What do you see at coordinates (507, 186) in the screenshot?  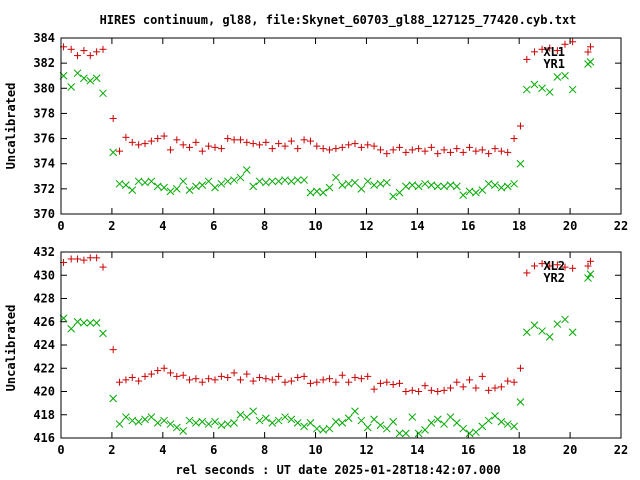 I see `point-yr1-69-d2` at bounding box center [507, 186].